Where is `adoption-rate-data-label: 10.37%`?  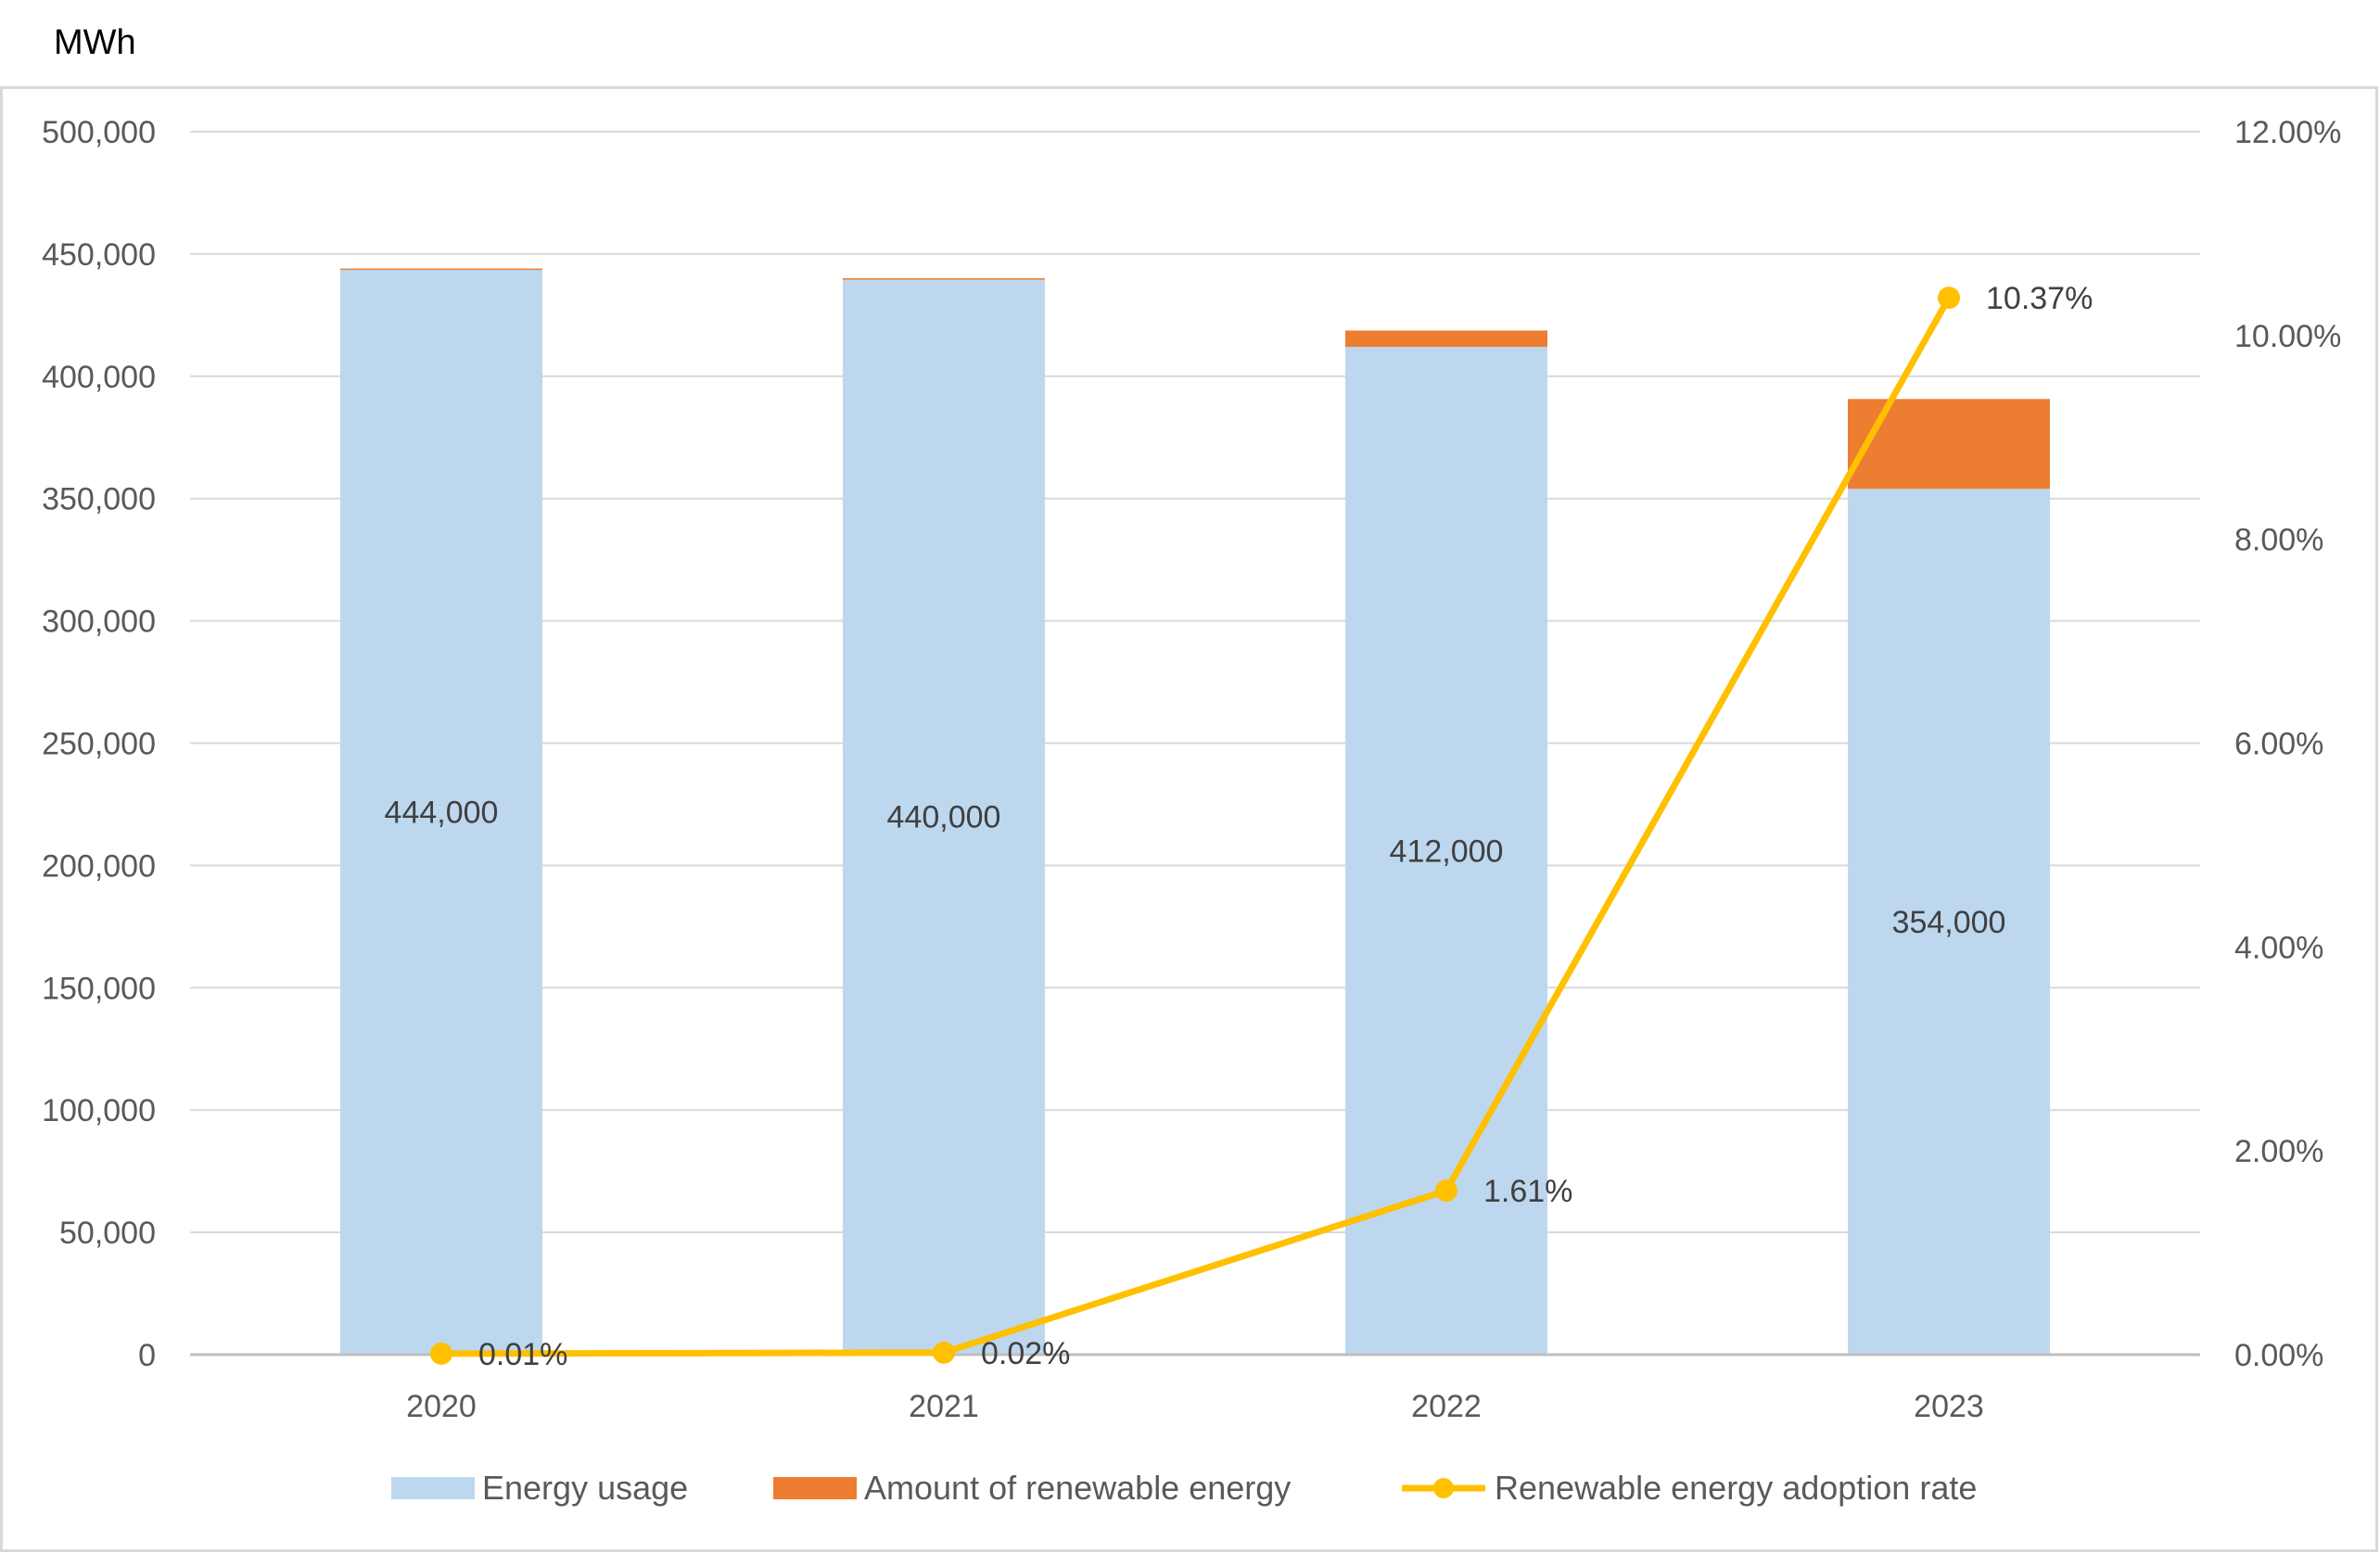 adoption-rate-data-label: 10.37% is located at coordinates (2039, 298).